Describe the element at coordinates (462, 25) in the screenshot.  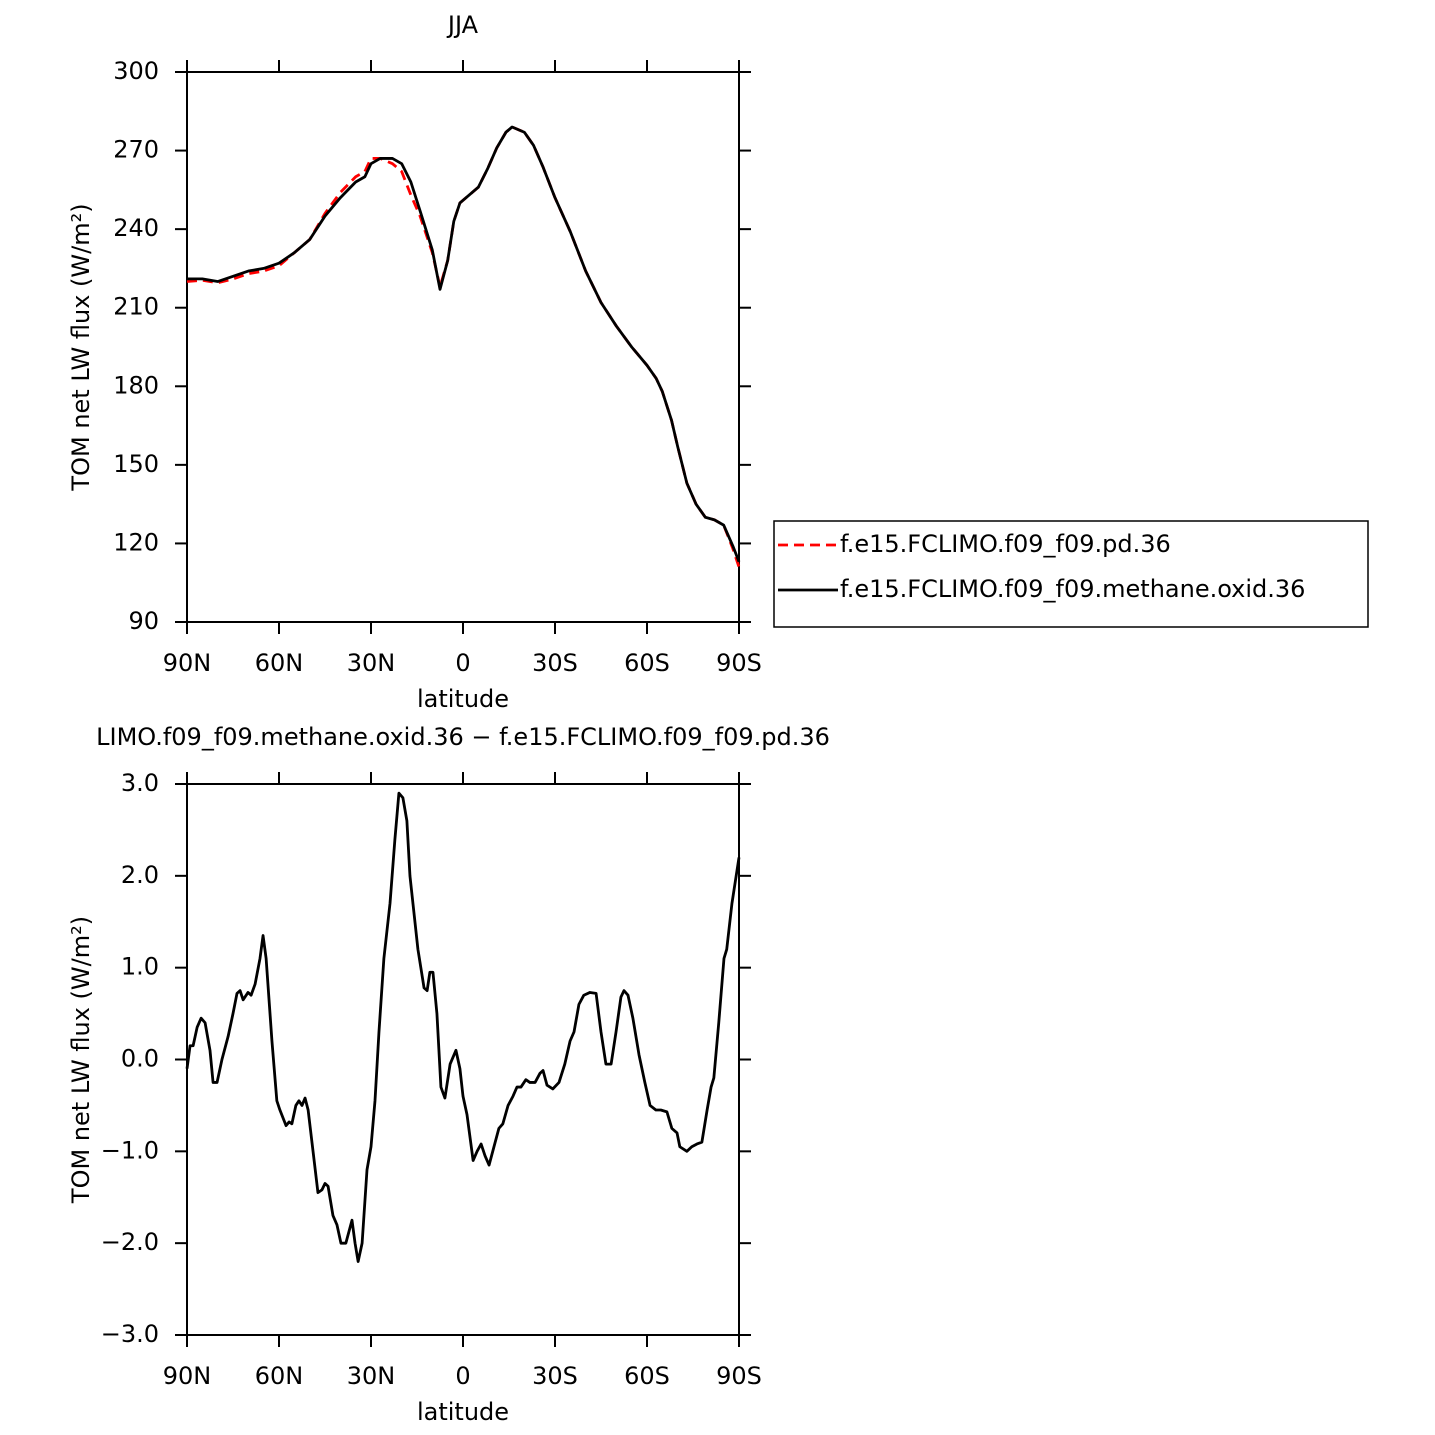
I see `chart-title: JJA` at that location.